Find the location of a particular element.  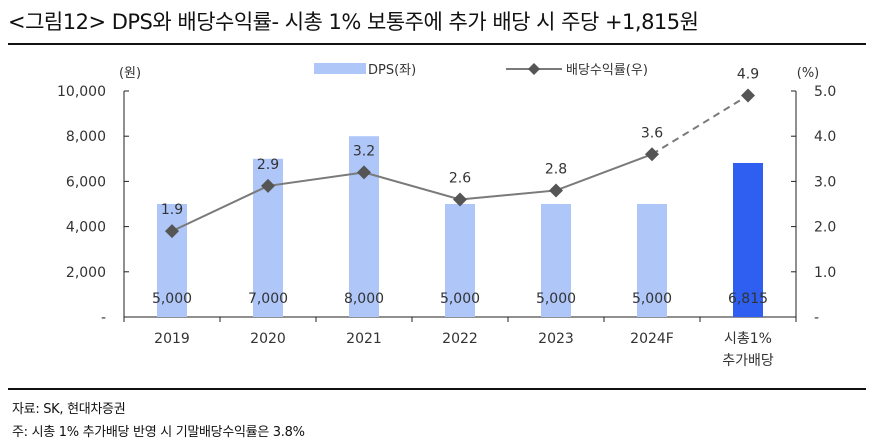

left-tick-label: 10,000 is located at coordinates (81, 92).